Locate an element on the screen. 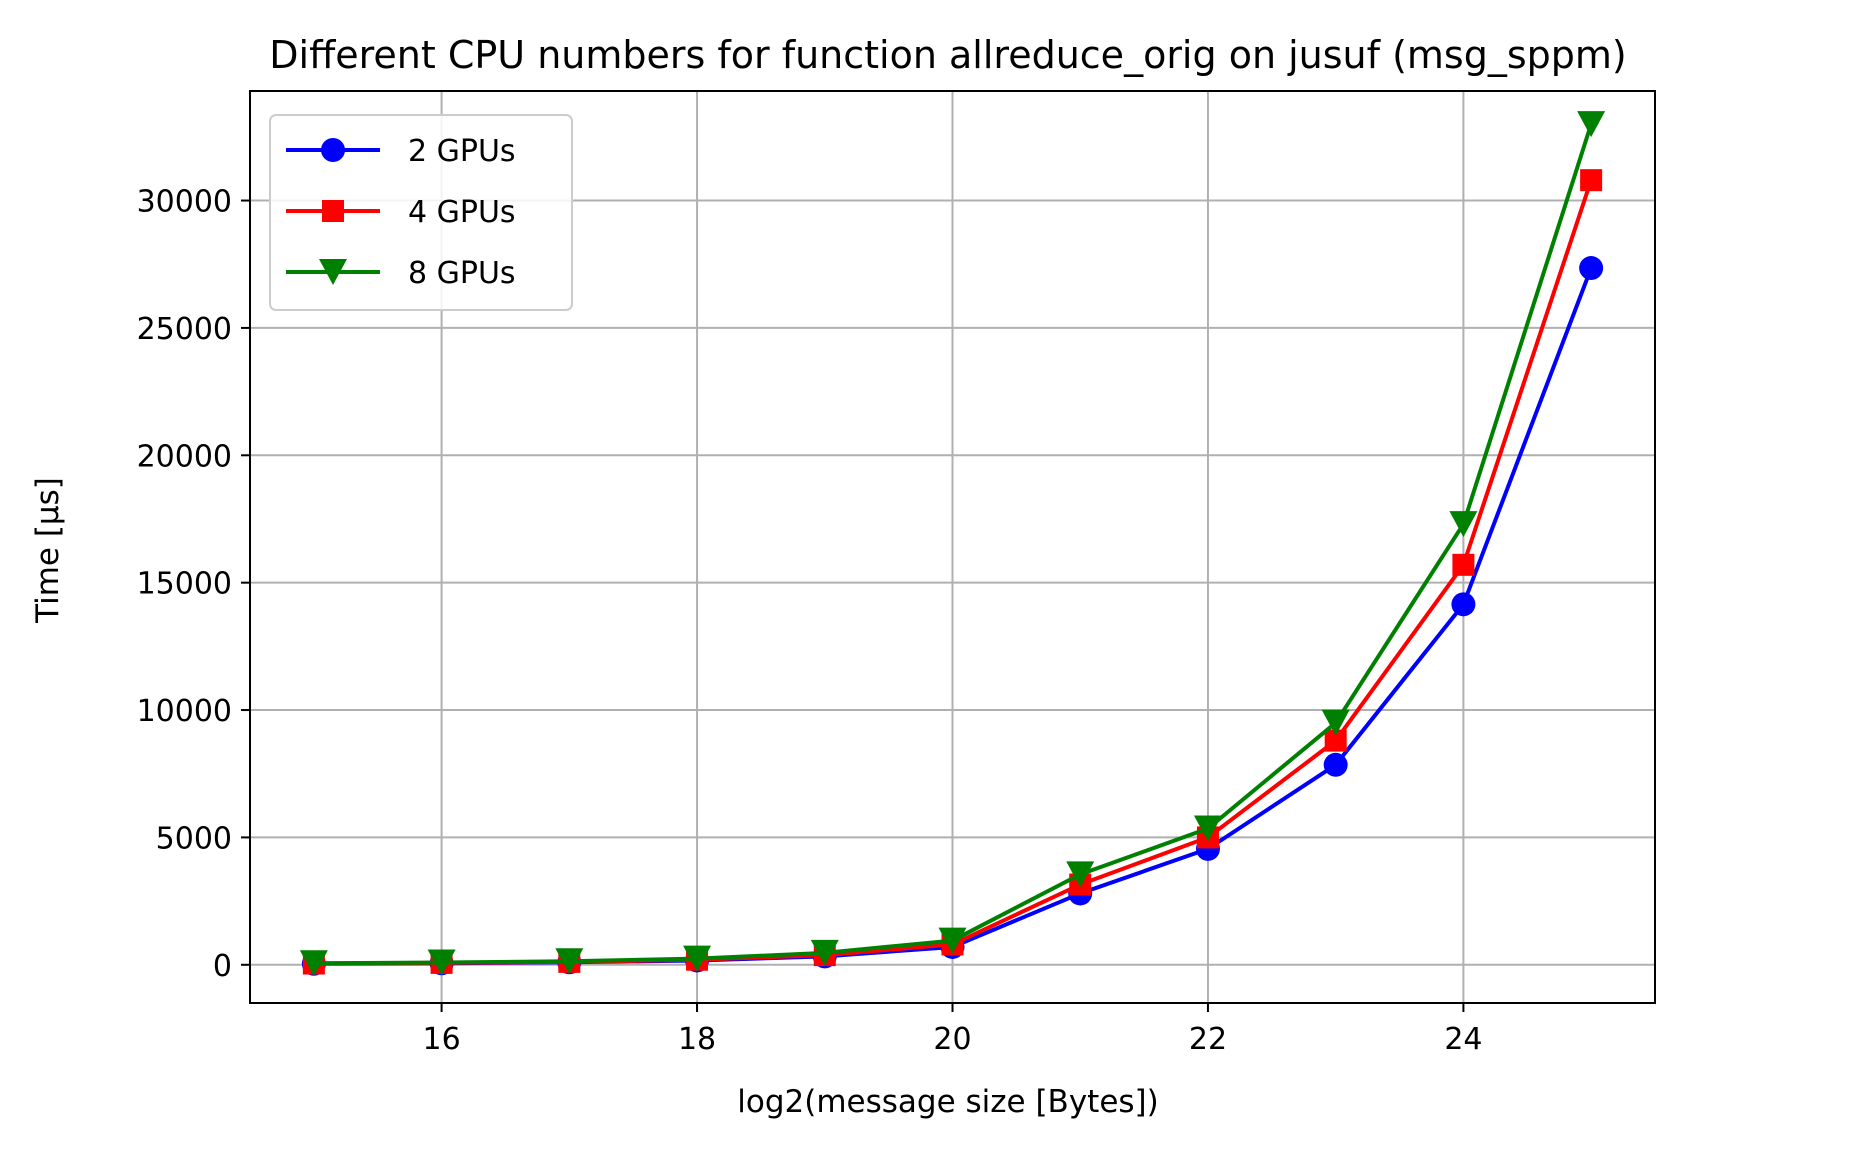 Image resolution: width=1869 pixels, height=1159 pixels. legend-entry: 4 GPUs is located at coordinates (401, 212).